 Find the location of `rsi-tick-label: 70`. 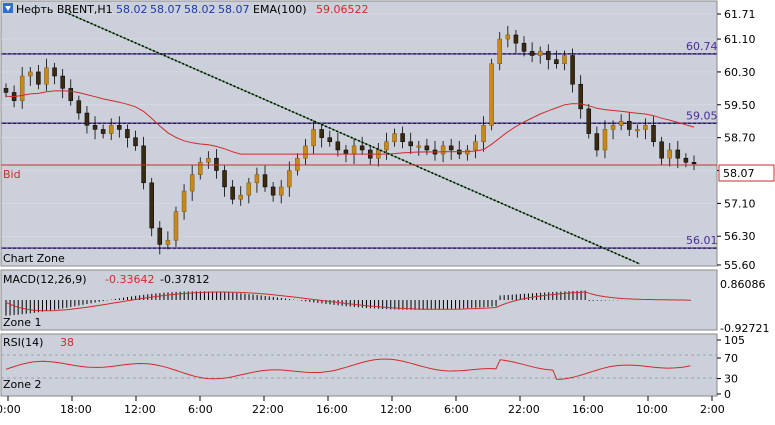

rsi-tick-label: 70 is located at coordinates (731, 358).